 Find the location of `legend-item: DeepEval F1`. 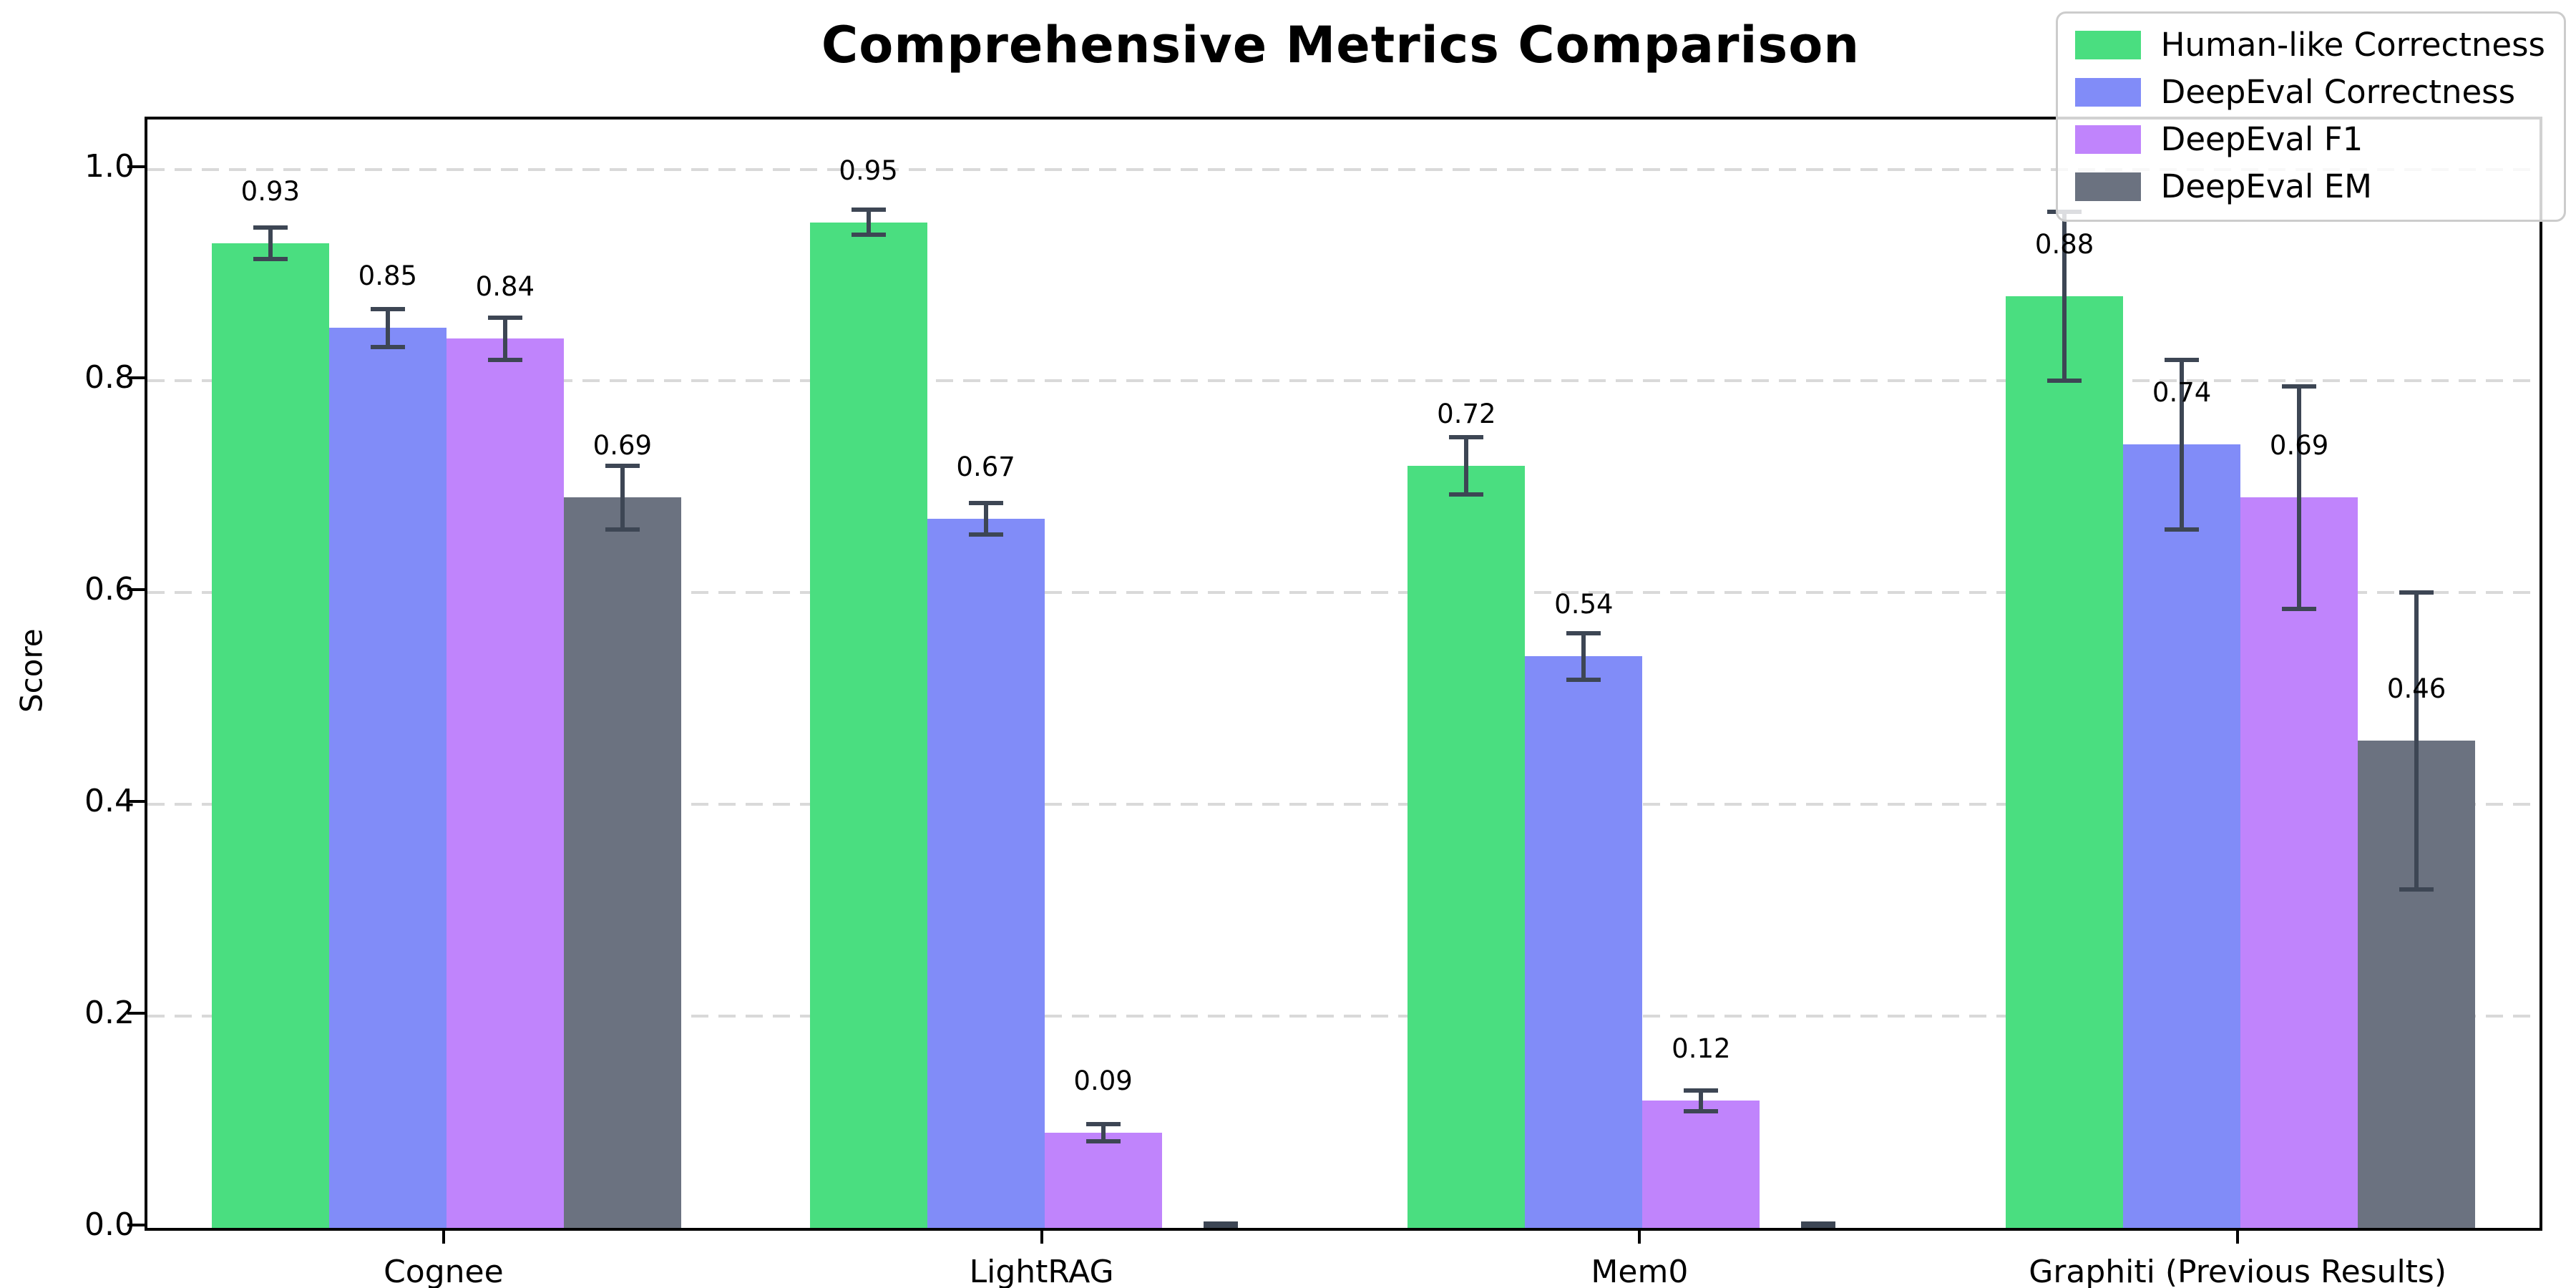

legend-item: DeepEval F1 is located at coordinates (2309, 139).